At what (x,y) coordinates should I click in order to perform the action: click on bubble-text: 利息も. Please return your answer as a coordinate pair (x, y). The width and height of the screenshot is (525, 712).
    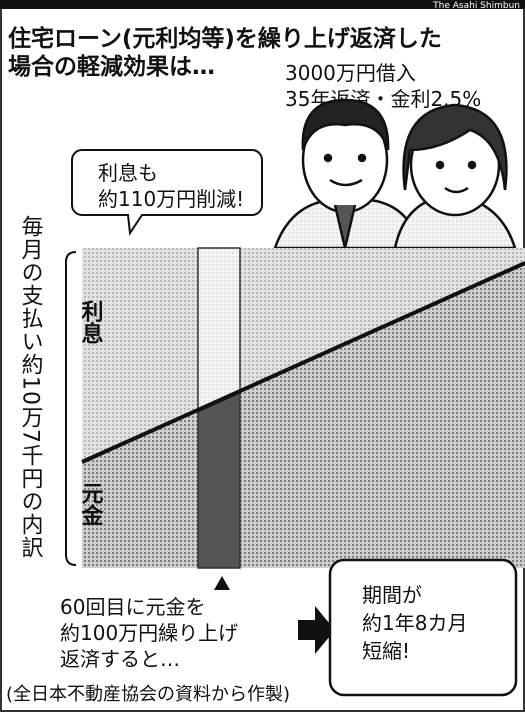
    Looking at the image, I should click on (128, 173).